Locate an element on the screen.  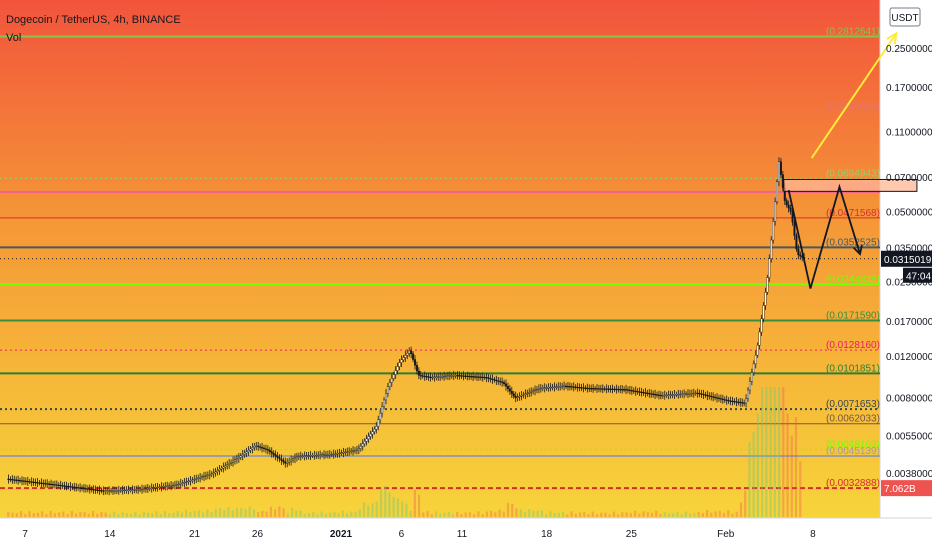
projection-path is located at coordinates (824, 236).